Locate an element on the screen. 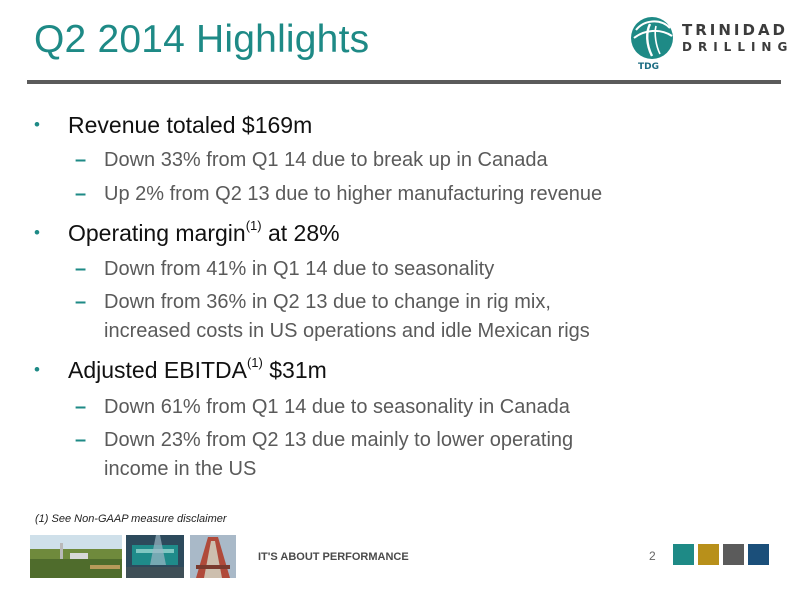  slide-title: Q2 2014 Highlights is located at coordinates (202, 39).